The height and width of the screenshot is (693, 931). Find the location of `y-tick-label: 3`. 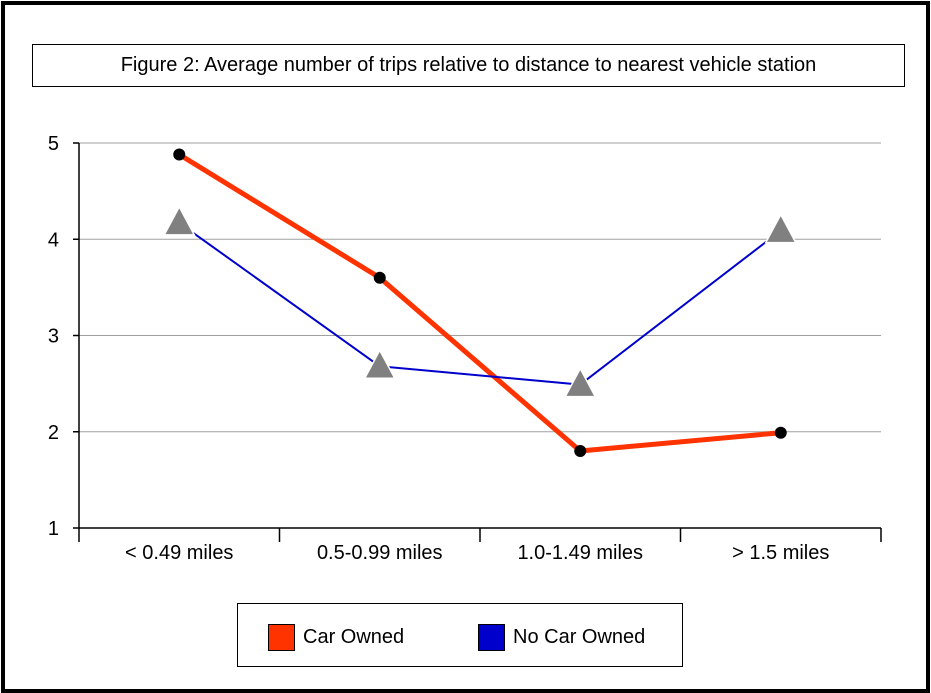

y-tick-label: 3 is located at coordinates (53, 337).